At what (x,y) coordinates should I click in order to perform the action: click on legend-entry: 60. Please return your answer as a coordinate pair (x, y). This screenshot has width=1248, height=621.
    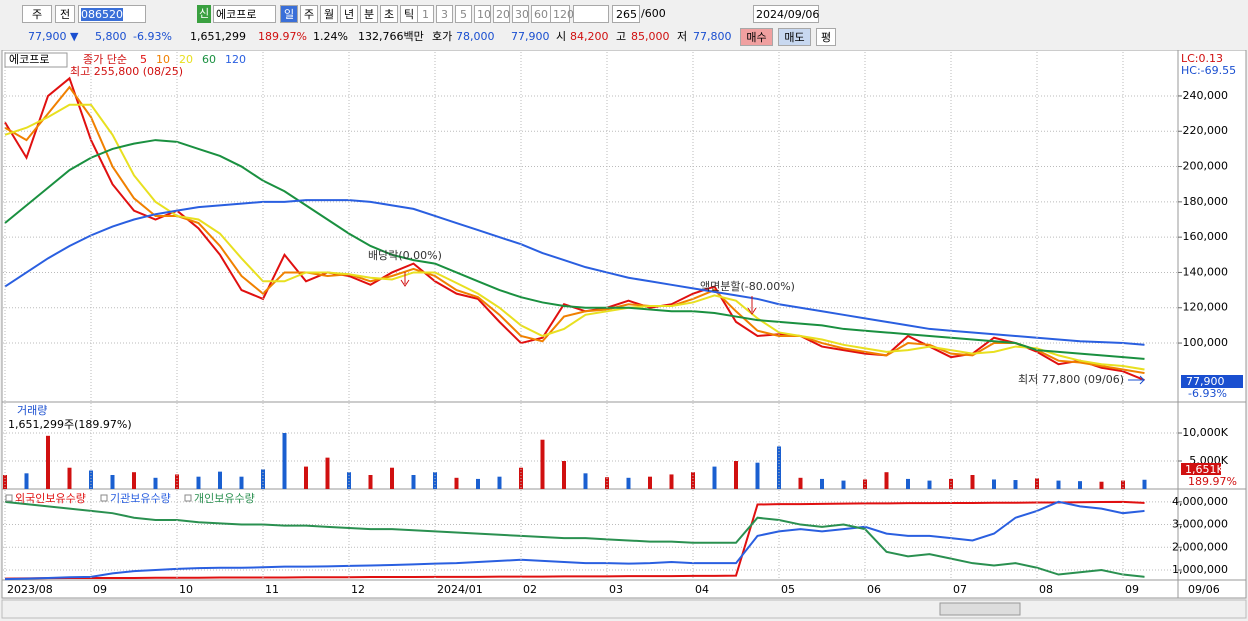
    Looking at the image, I should click on (209, 59).